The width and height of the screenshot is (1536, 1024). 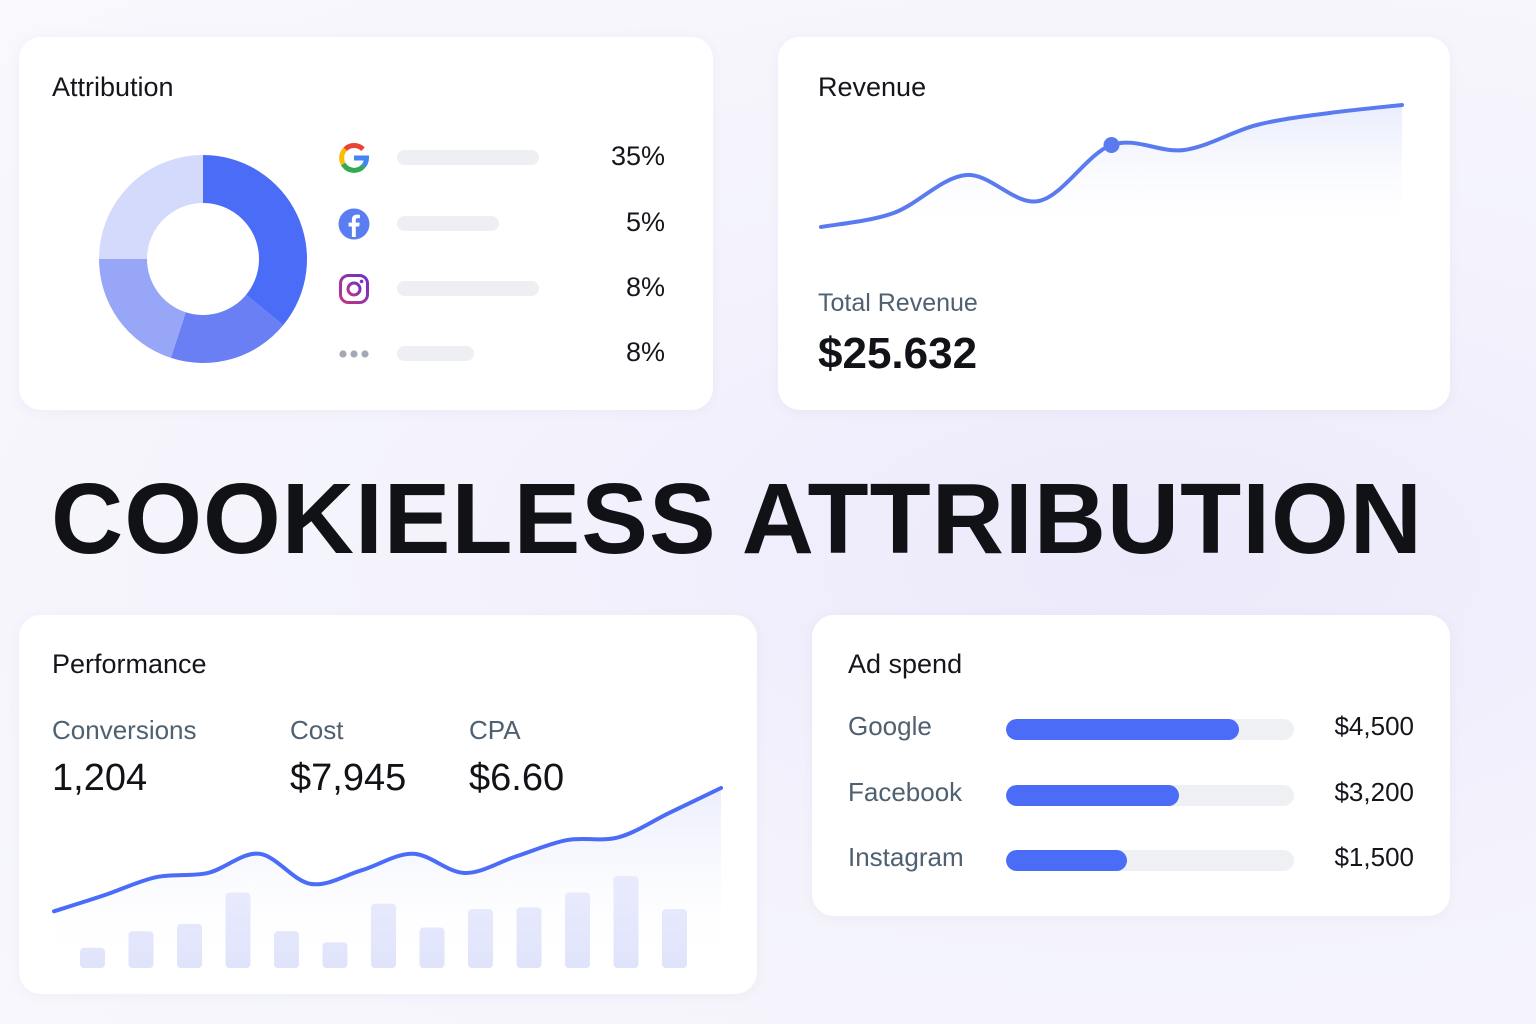 I want to click on donut-slice-other, so click(x=151, y=207).